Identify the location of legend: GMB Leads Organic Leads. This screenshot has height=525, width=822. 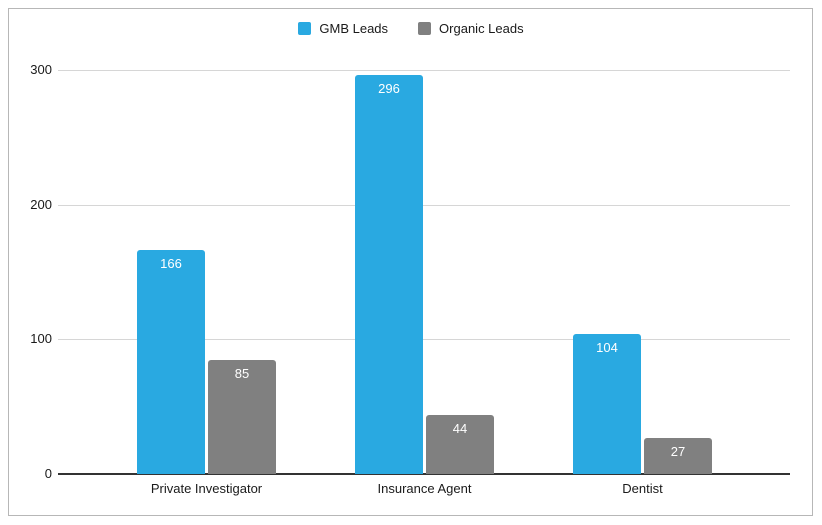
(411, 28).